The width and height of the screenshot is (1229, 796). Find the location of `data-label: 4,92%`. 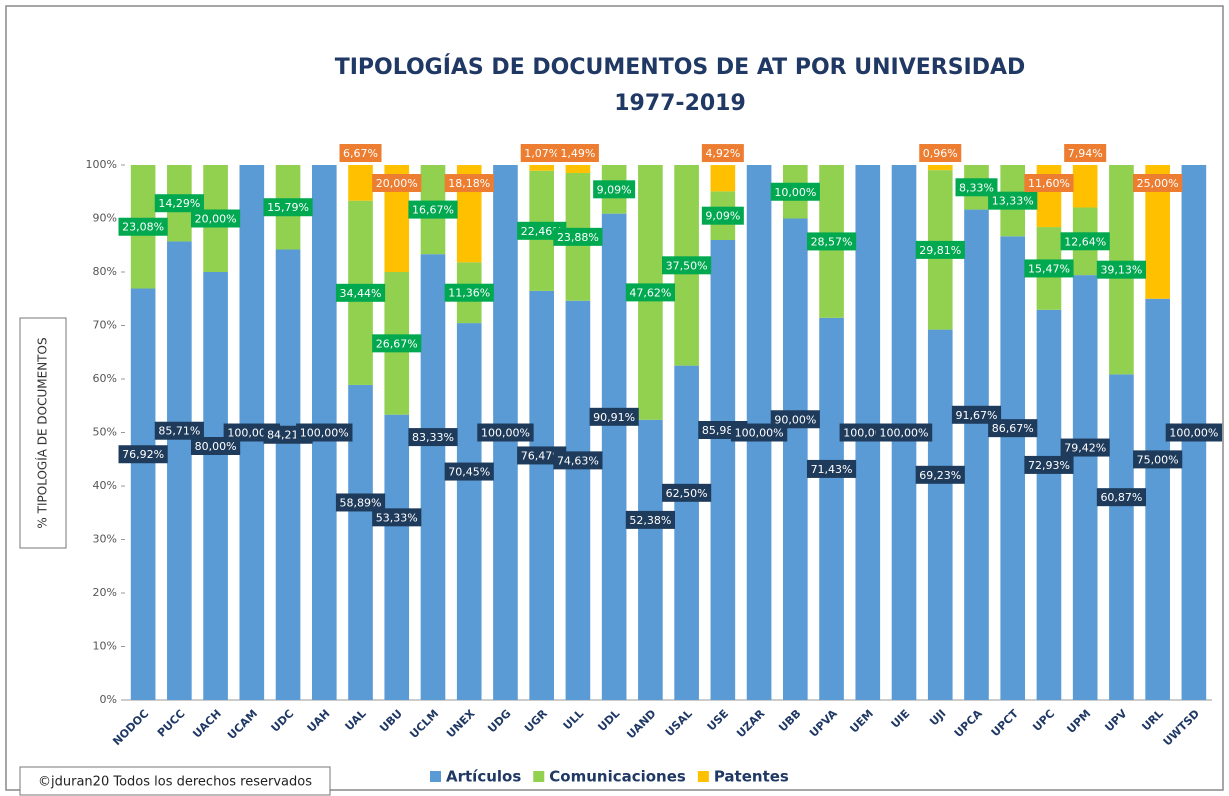

data-label: 4,92% is located at coordinates (722, 153).